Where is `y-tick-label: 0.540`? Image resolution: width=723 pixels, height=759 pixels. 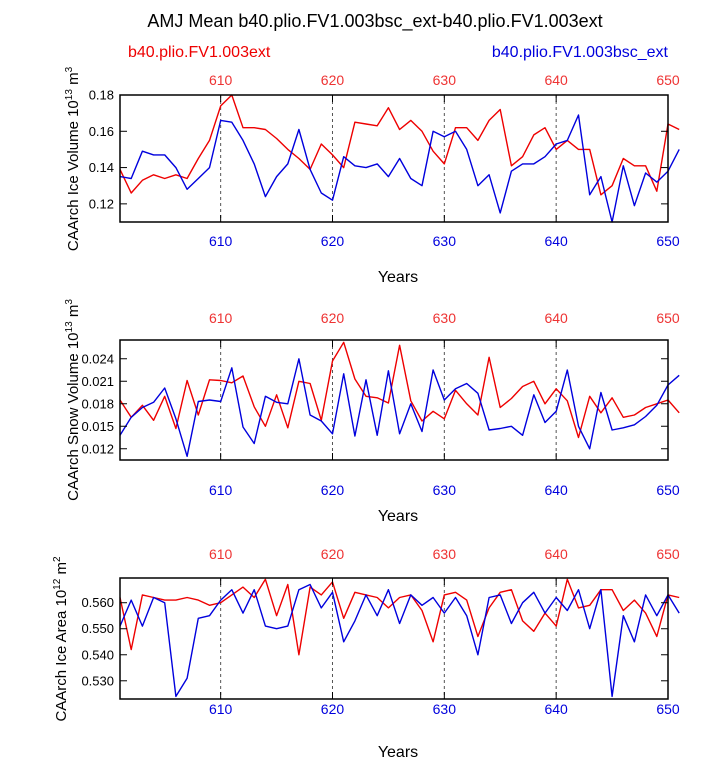
y-tick-label: 0.540 is located at coordinates (97, 654).